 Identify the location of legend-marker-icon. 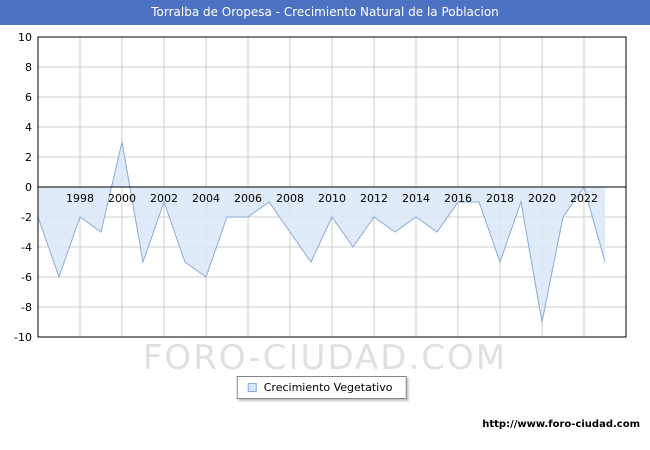
(252, 387).